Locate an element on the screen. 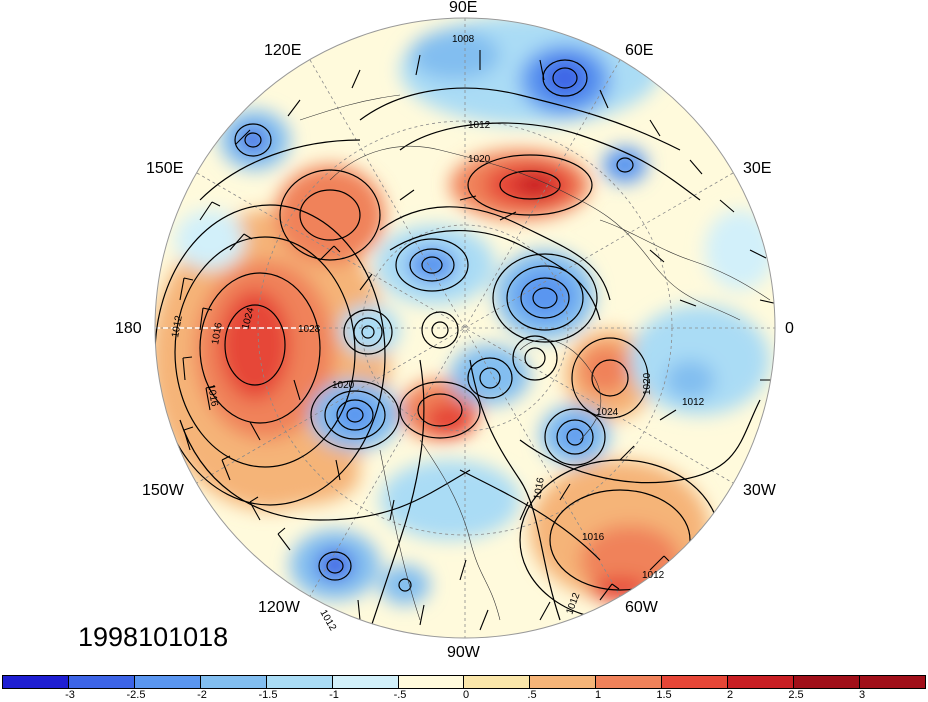  contour-label: 1028 is located at coordinates (309, 329).